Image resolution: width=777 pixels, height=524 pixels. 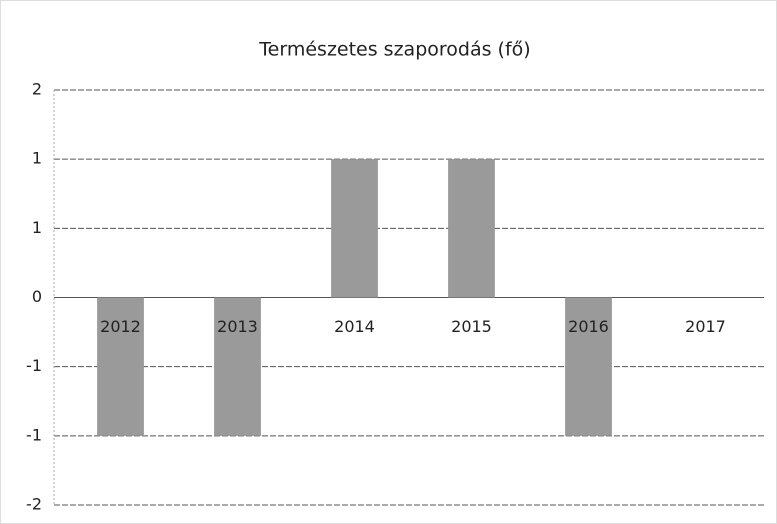 I want to click on x-tick-label: 2015, so click(x=471, y=326).